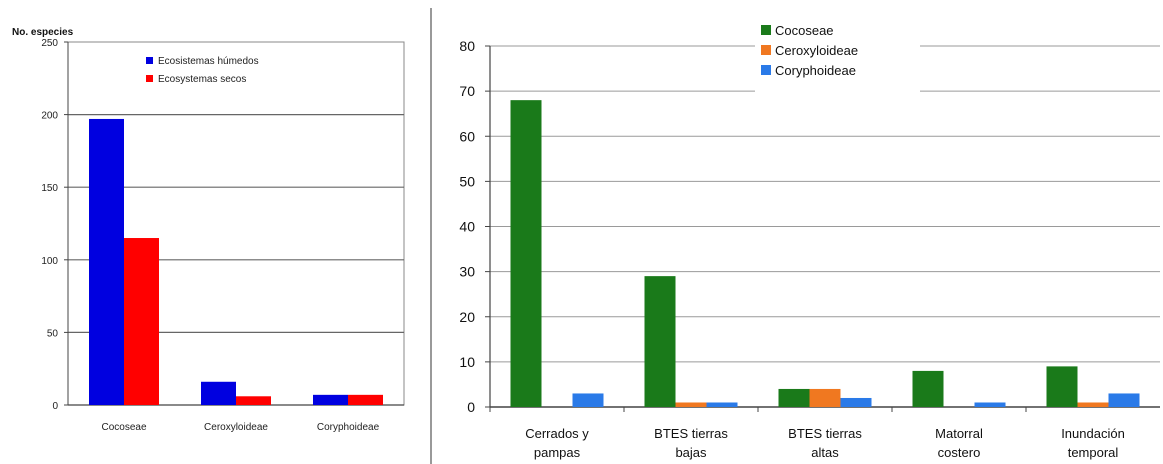 This screenshot has width=1163, height=464. What do you see at coordinates (825, 452) in the screenshot?
I see `x-category-label-line: altas` at bounding box center [825, 452].